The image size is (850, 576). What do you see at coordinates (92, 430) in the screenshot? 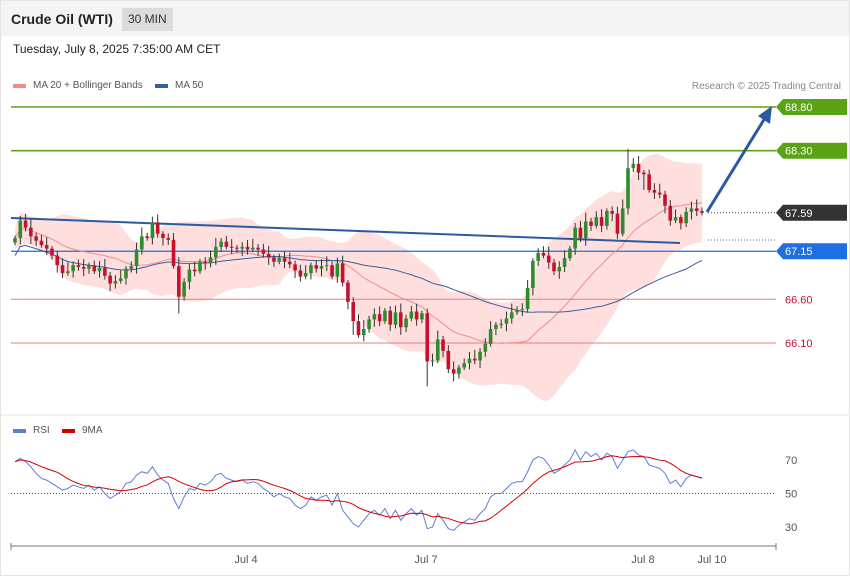
I see `legend-9ma-label: 9MA` at bounding box center [92, 430].